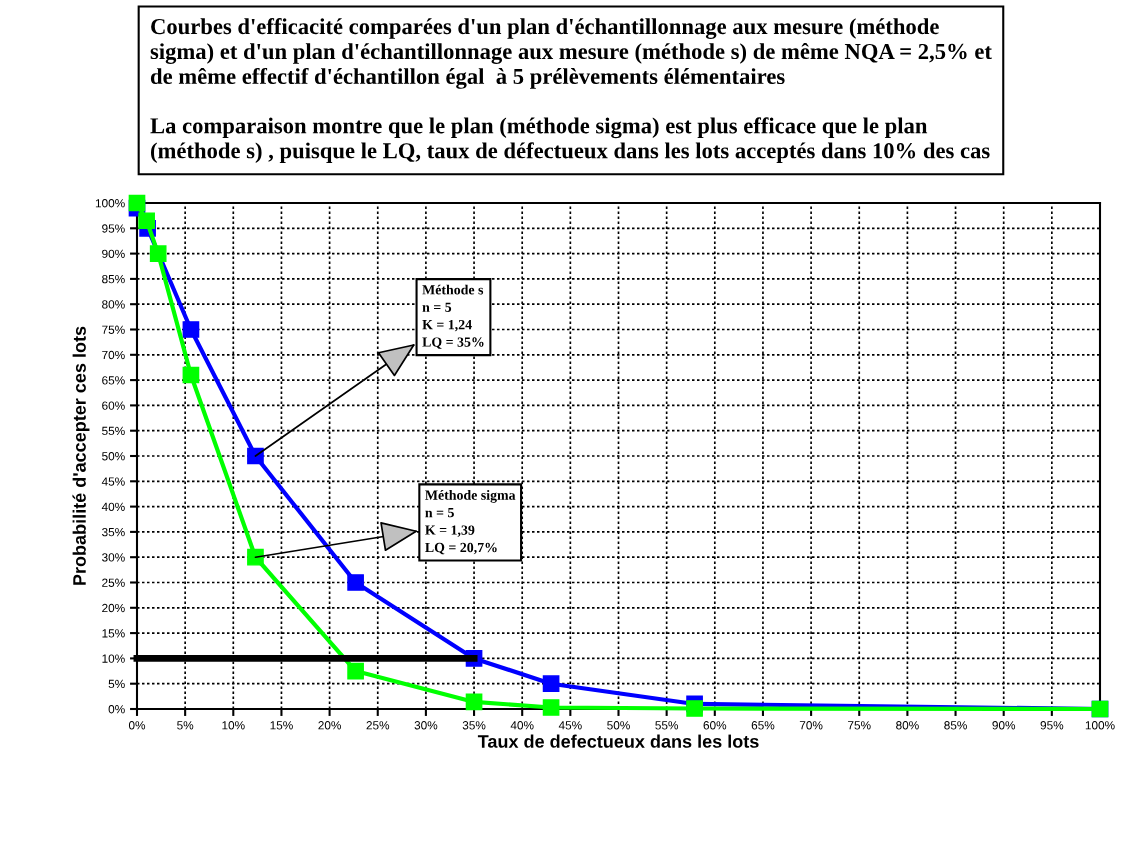 The height and width of the screenshot is (857, 1129). Describe the element at coordinates (113, 253) in the screenshot. I see `y-tick-label: 90%` at that location.